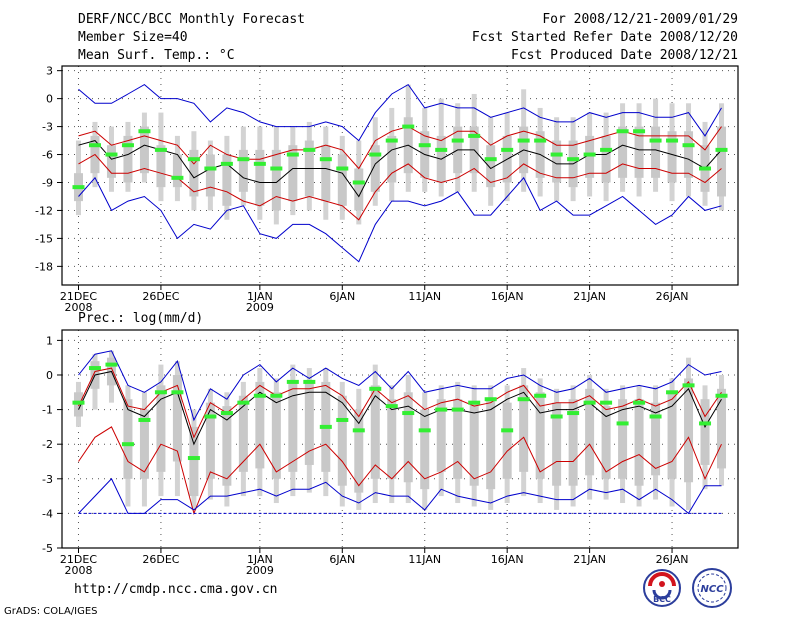  Describe the element at coordinates (624, 55) in the screenshot. I see `forecast-produced-date: Fcst Produced Date 2008/12/21` at that location.